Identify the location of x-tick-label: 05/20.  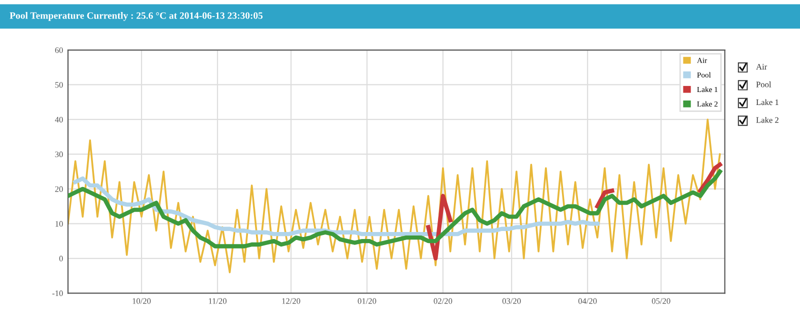
(661, 301).